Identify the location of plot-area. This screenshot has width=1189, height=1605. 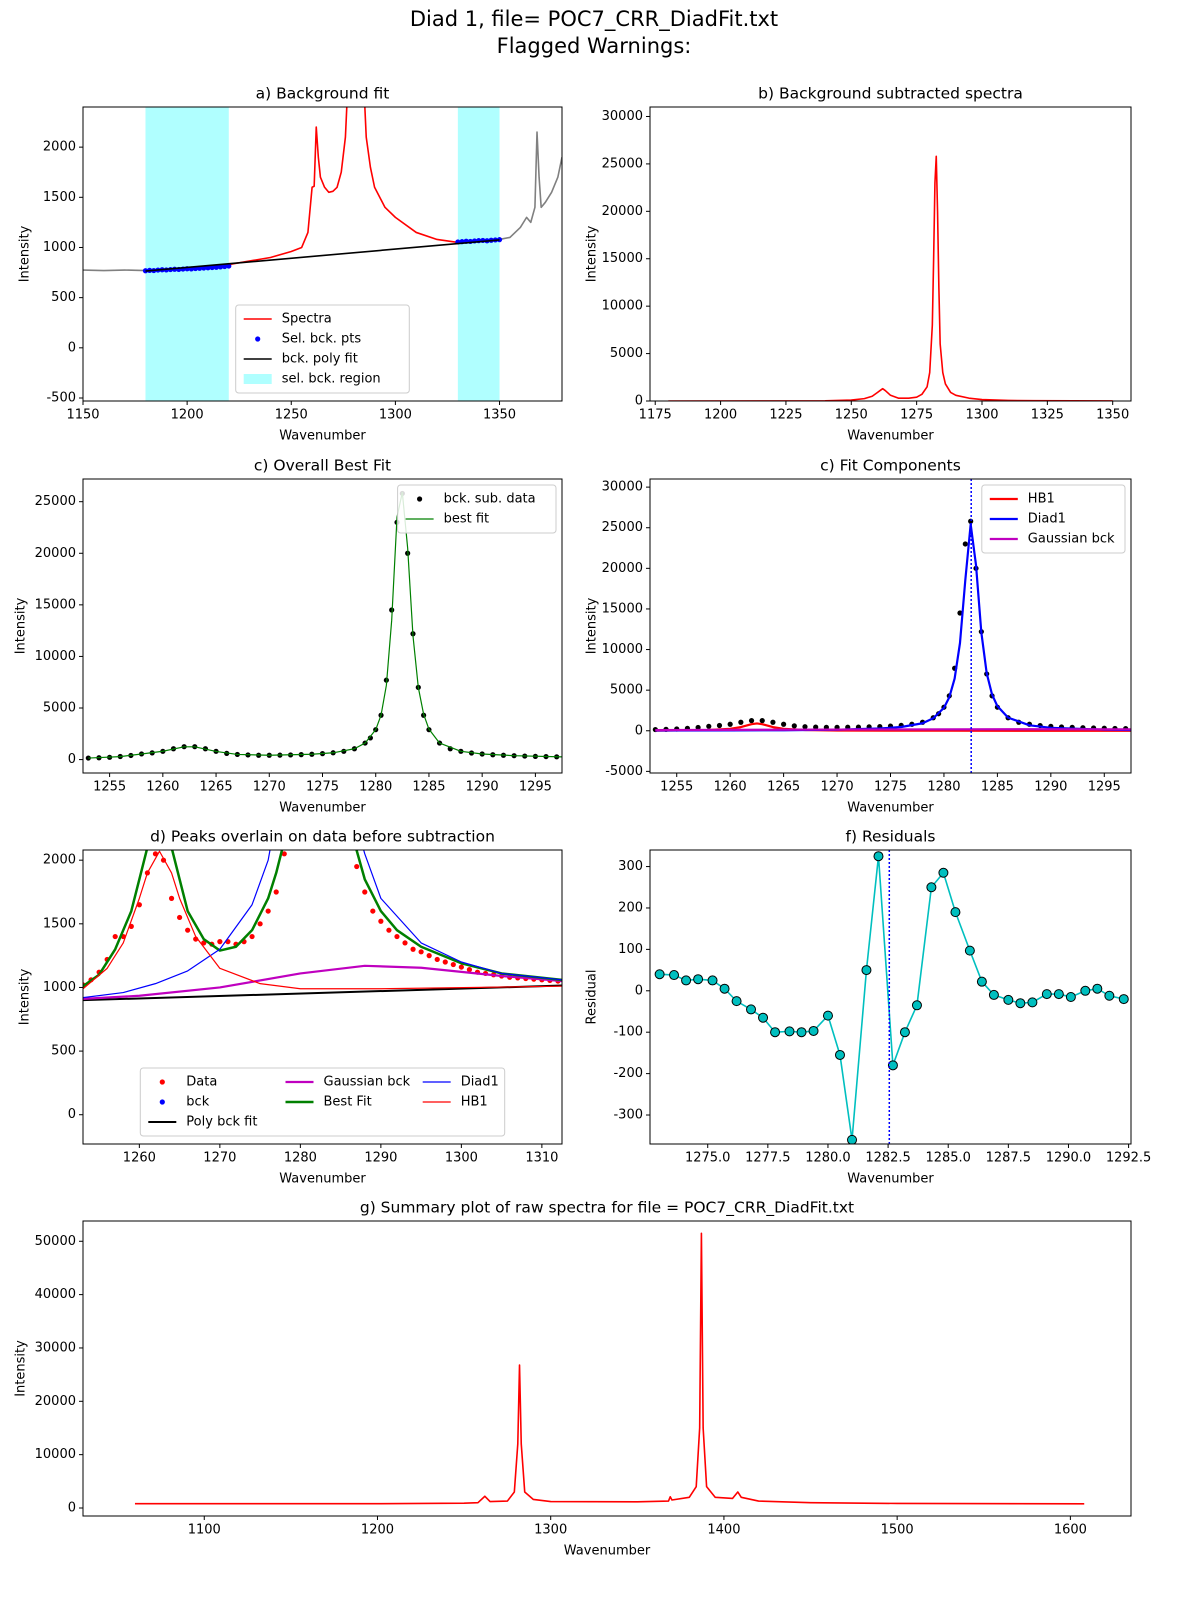
(323, 625).